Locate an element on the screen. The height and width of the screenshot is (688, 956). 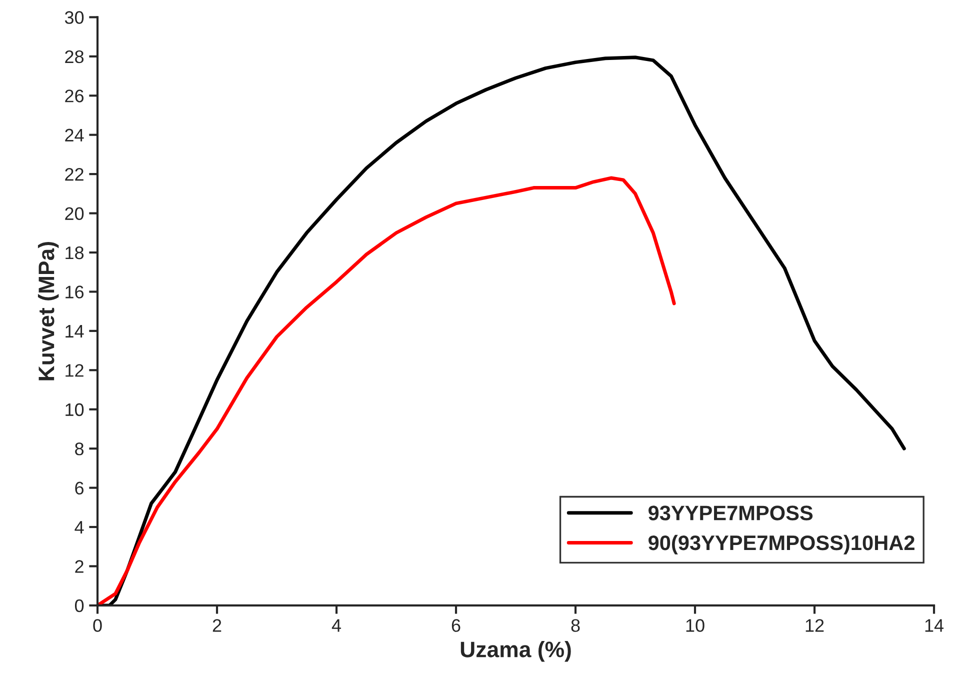
x-axis-title: Uzama (%) is located at coordinates (515, 651).